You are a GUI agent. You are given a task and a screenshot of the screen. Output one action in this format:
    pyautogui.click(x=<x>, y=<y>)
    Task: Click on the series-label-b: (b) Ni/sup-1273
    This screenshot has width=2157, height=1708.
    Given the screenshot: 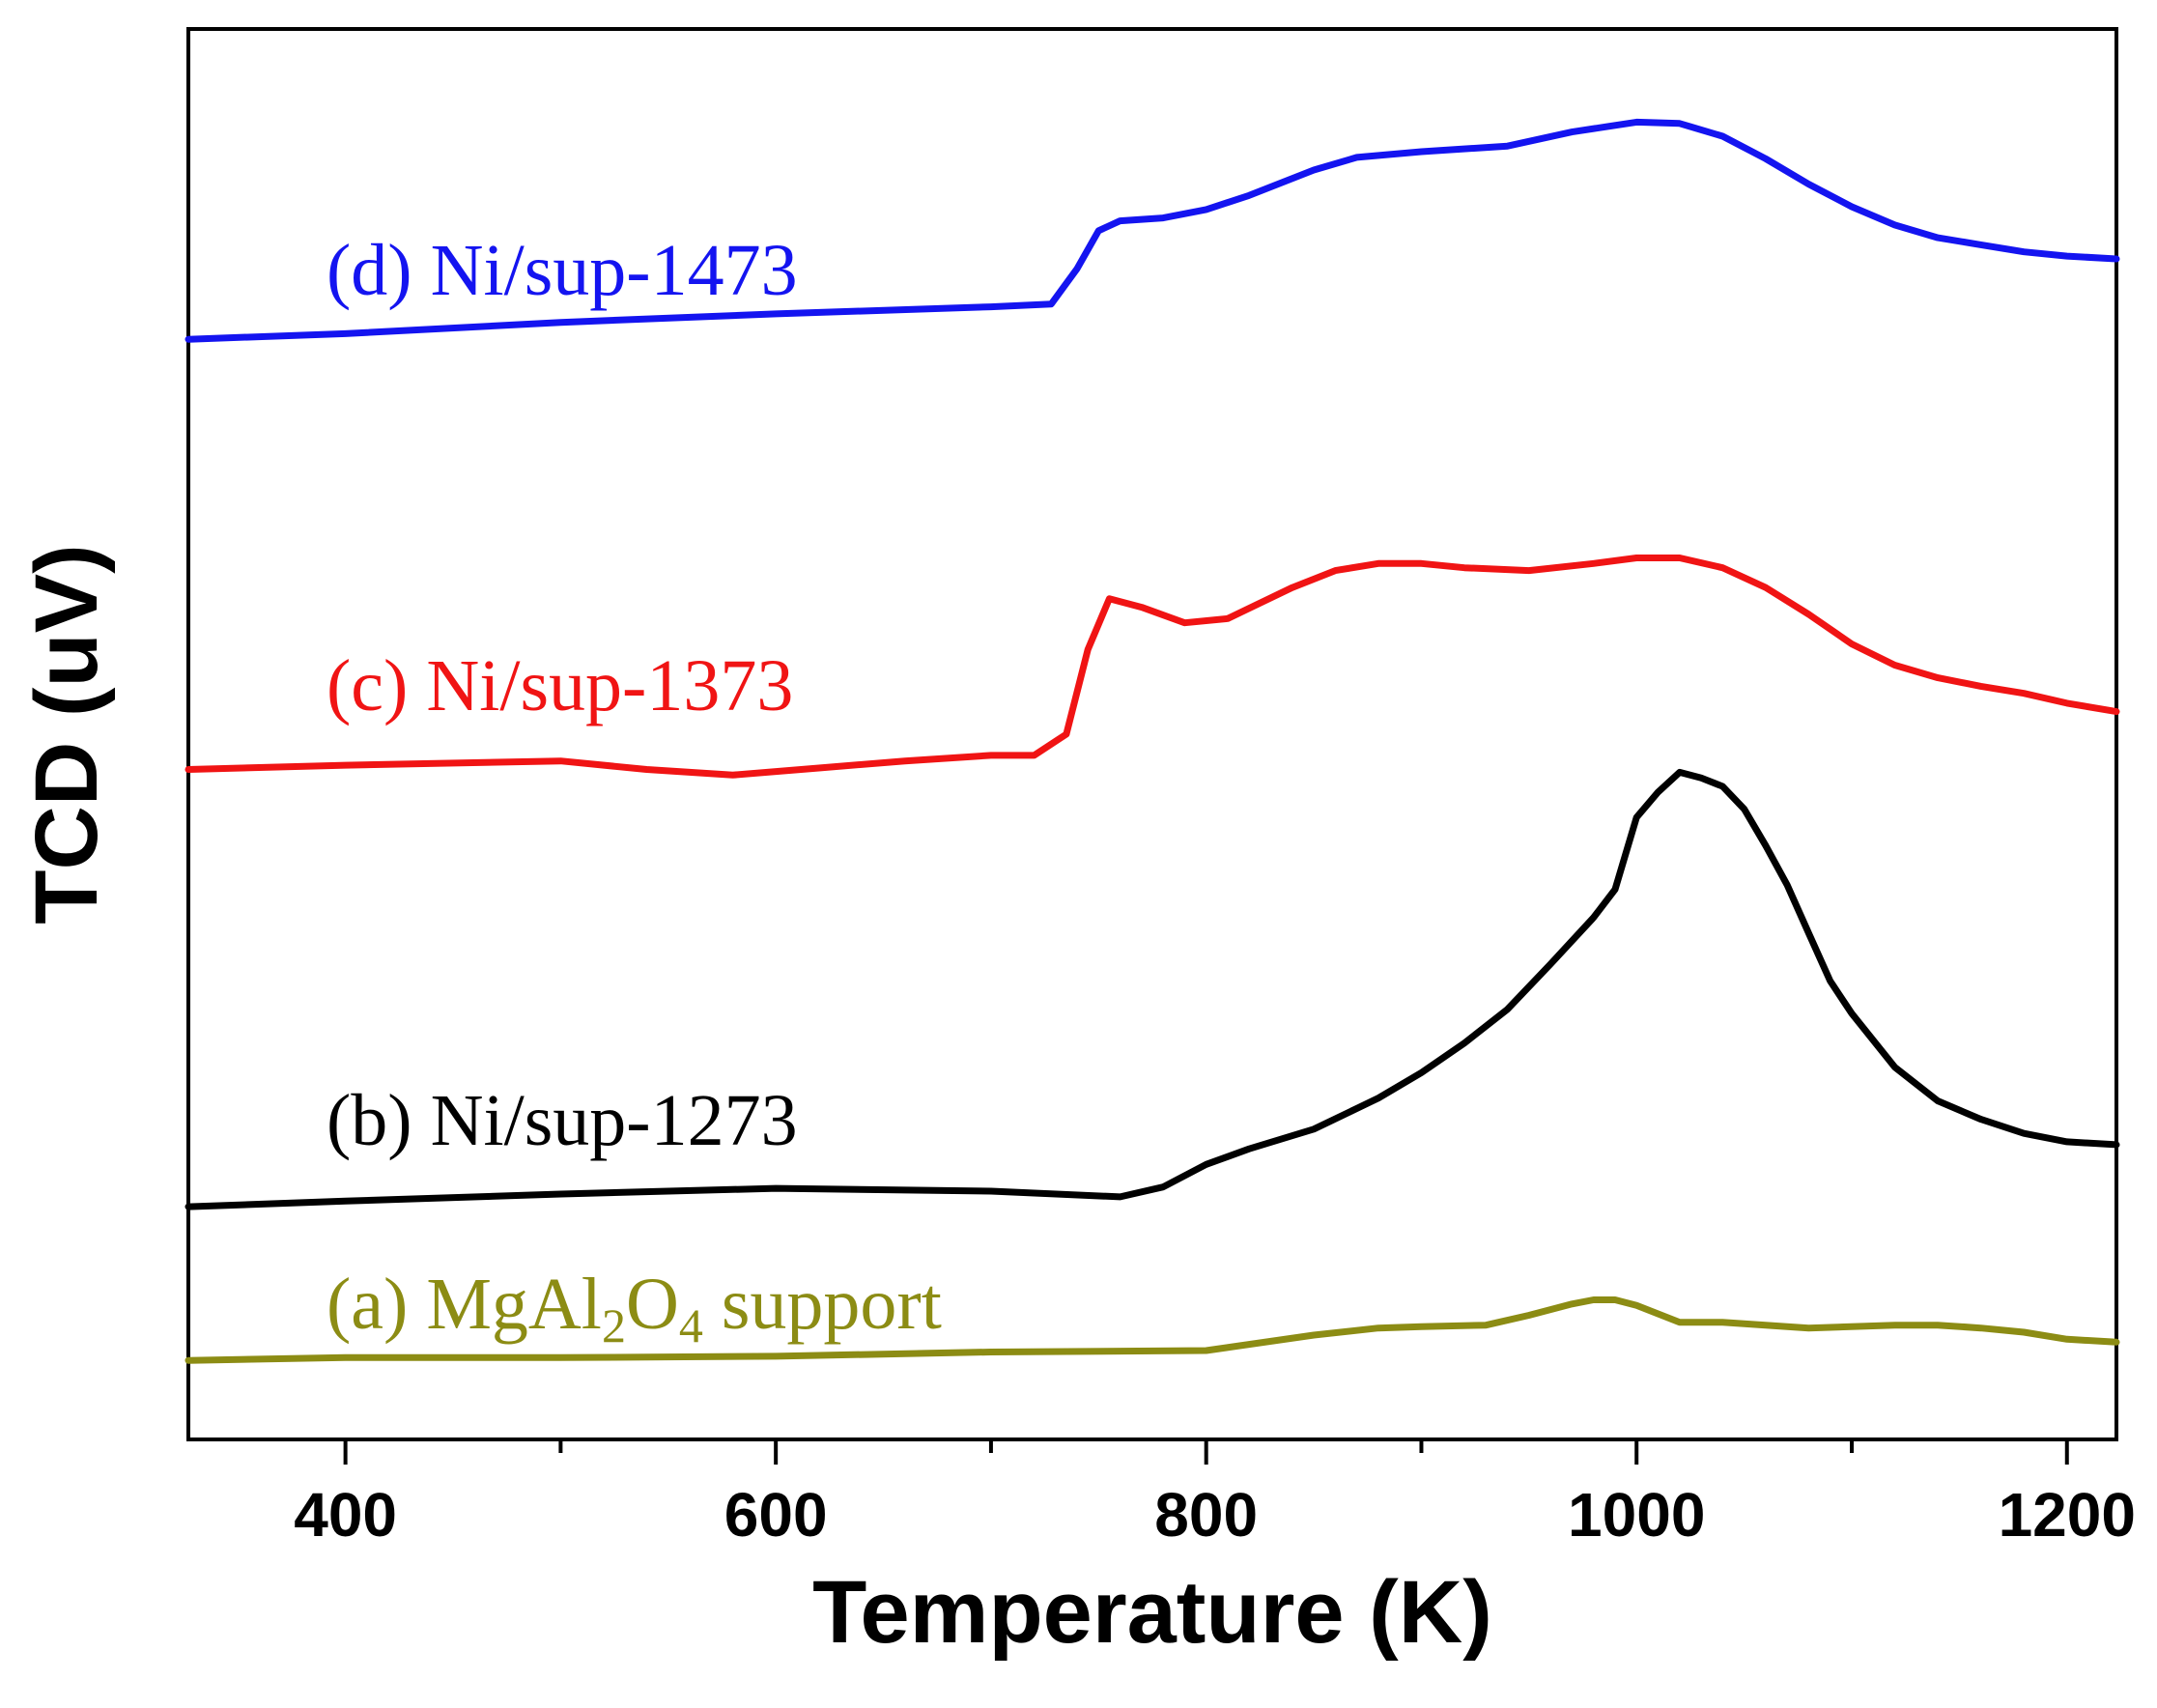 What is the action you would take?
    pyautogui.click(x=562, y=1121)
    